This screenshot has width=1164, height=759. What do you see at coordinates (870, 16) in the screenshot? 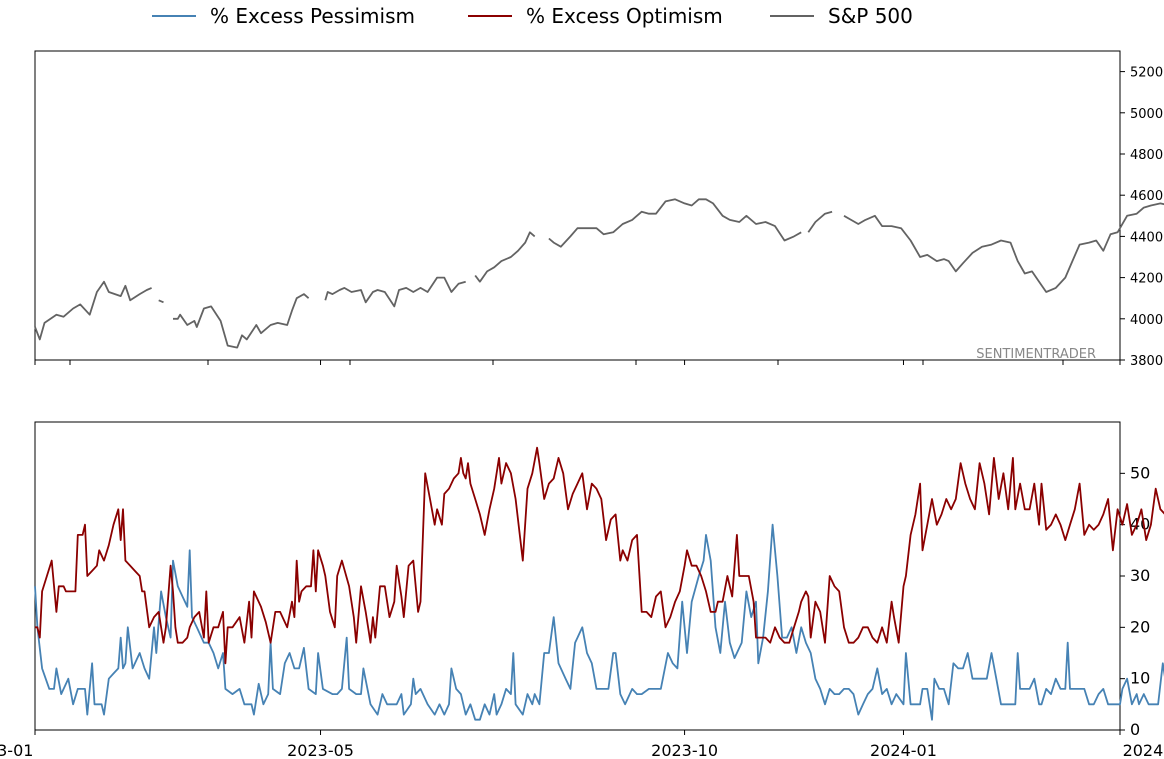
I see `legend-label-s-p-500: S&P 500` at bounding box center [870, 16].